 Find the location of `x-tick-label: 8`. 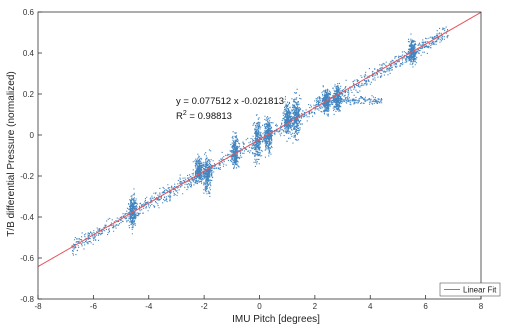

x-tick-label: 8 is located at coordinates (481, 306).